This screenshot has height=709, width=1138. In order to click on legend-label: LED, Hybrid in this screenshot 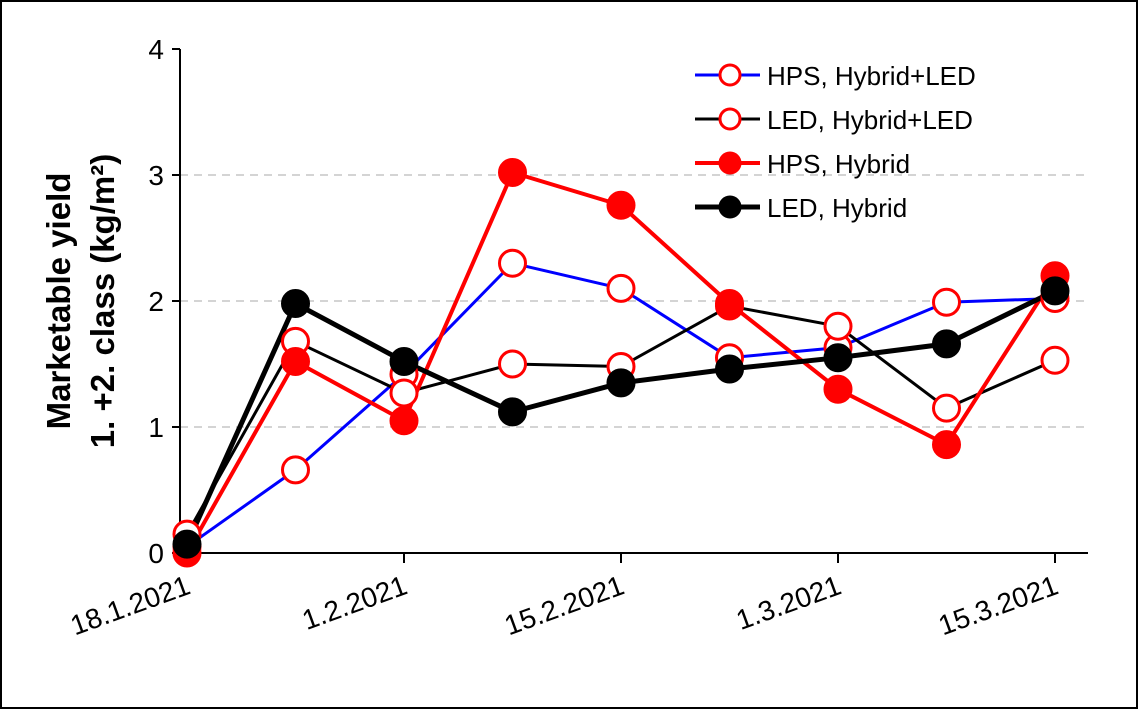, I will do `click(837, 208)`.